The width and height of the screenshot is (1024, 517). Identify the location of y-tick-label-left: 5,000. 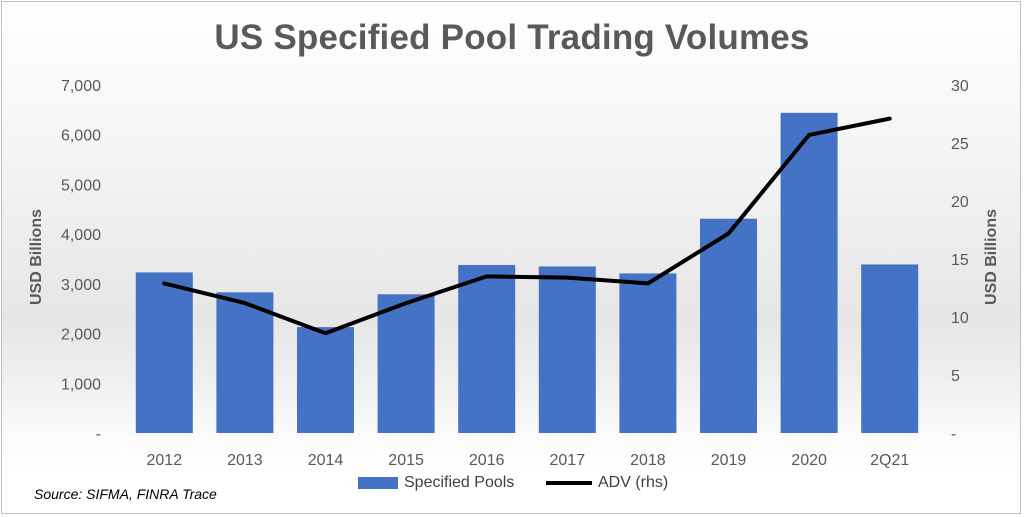
(81, 185).